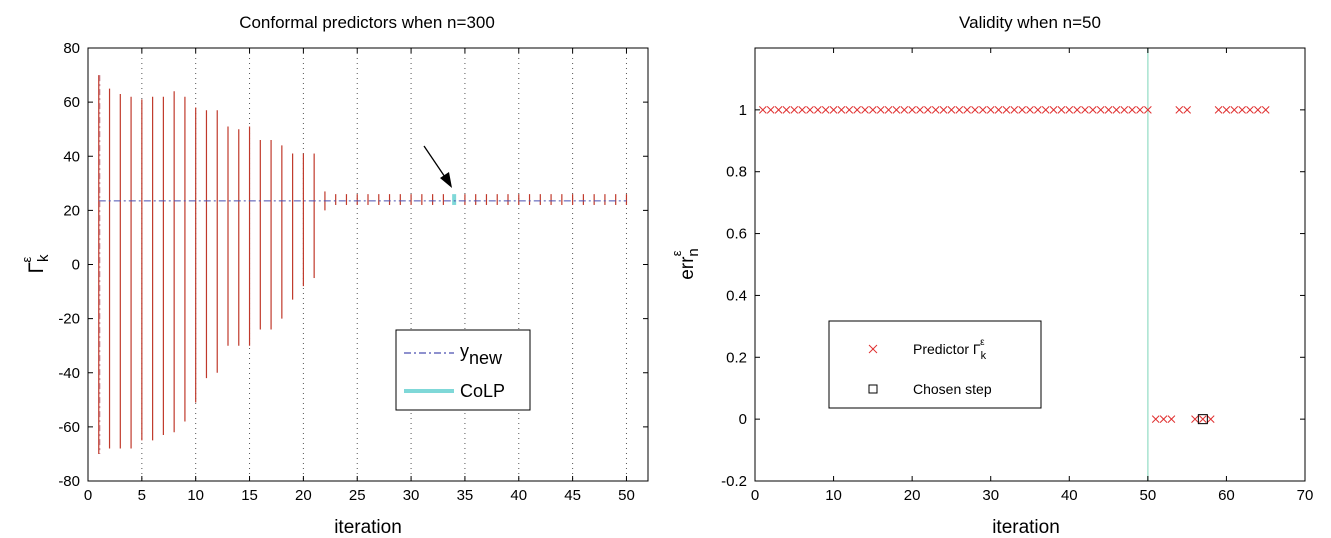  I want to click on svg-text: errnε, so click(685, 264).